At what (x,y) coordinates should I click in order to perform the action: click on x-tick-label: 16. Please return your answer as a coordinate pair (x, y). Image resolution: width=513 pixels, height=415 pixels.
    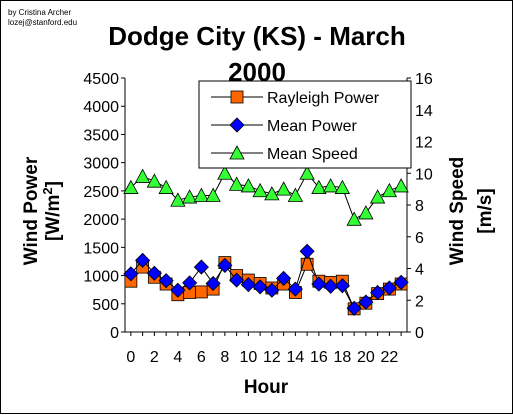
    Looking at the image, I should click on (319, 357).